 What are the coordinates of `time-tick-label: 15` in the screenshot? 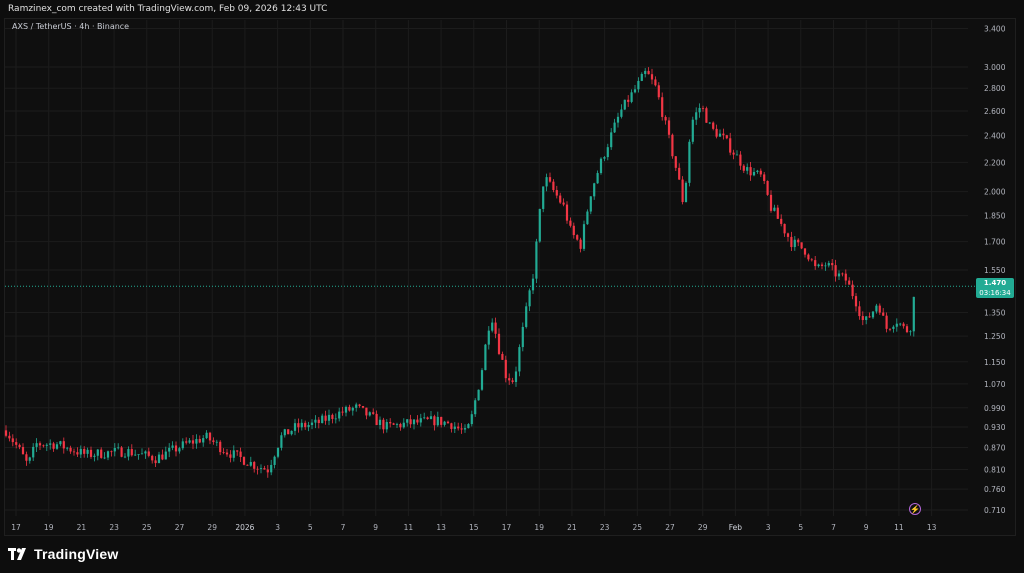 It's located at (474, 527).